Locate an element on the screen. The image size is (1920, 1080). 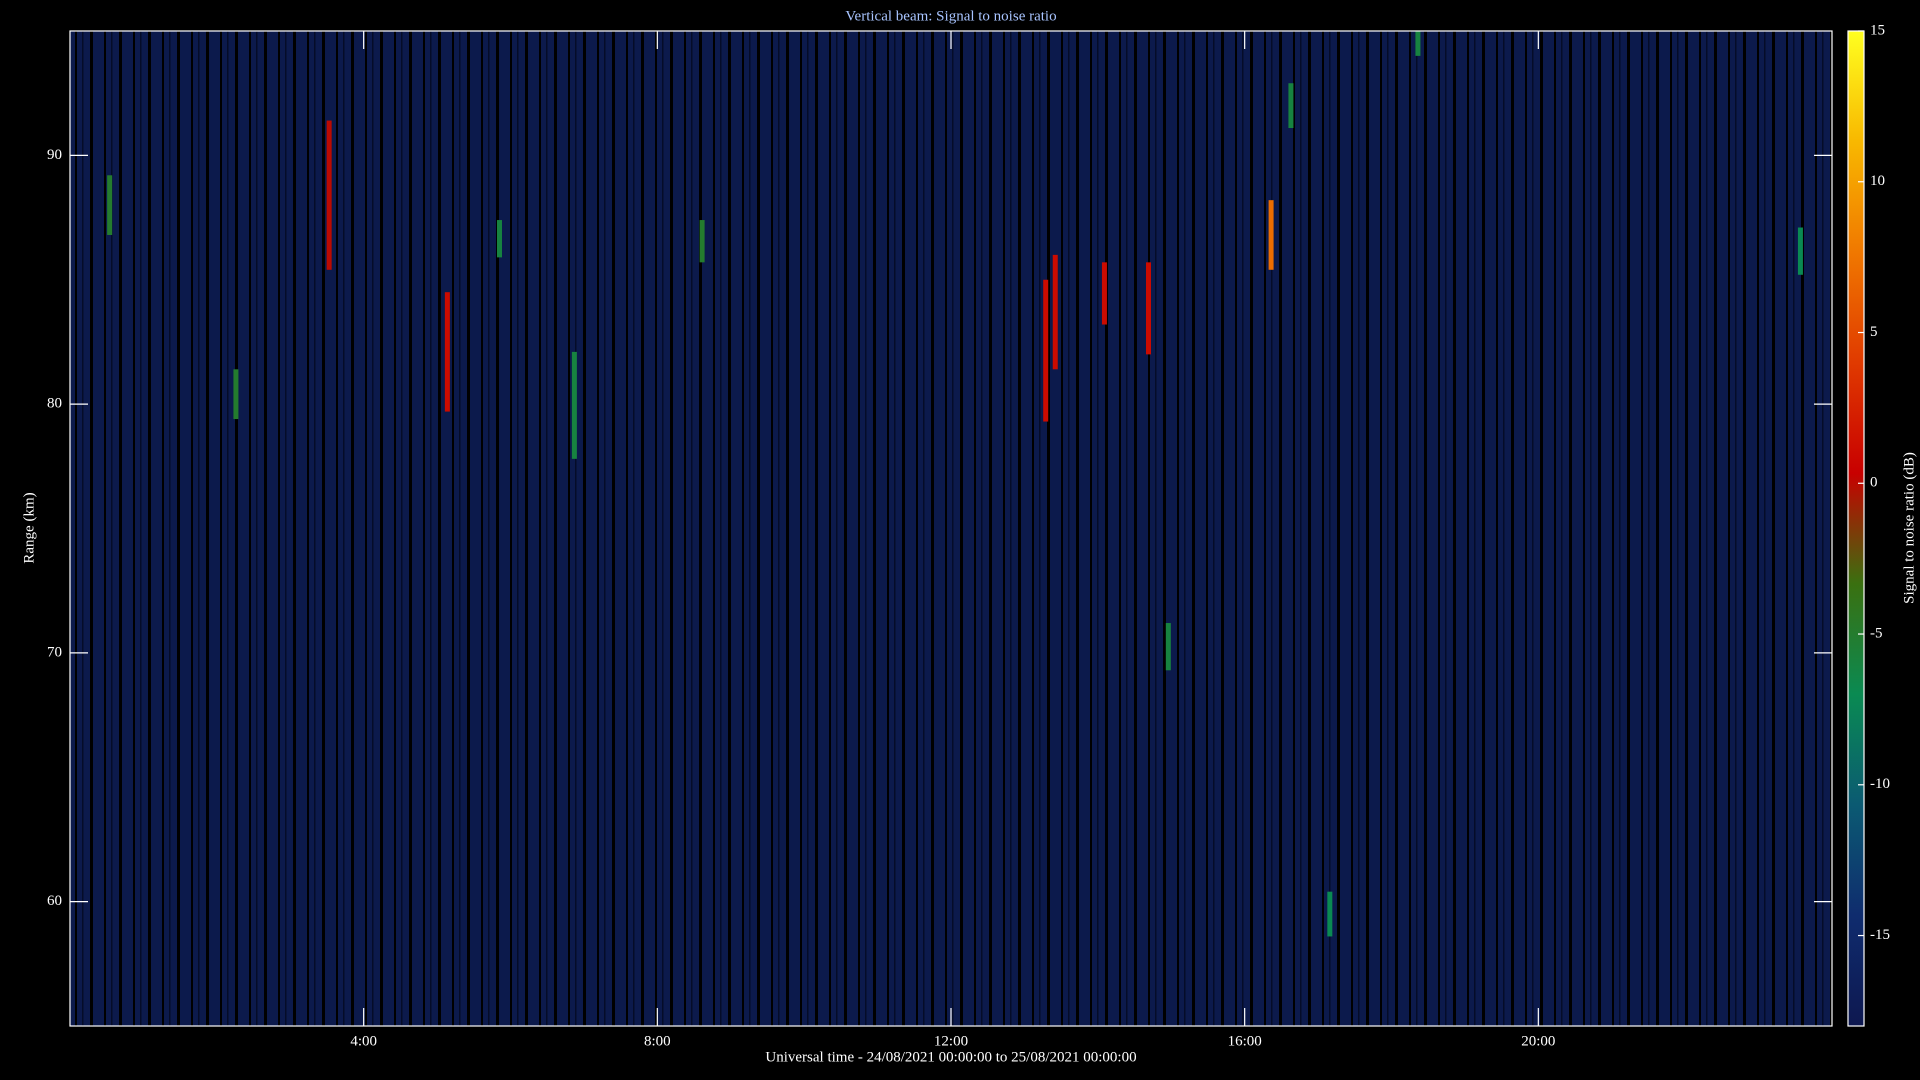
chart-title: Vertical beam: Signal to noise ratio is located at coordinates (950, 16).